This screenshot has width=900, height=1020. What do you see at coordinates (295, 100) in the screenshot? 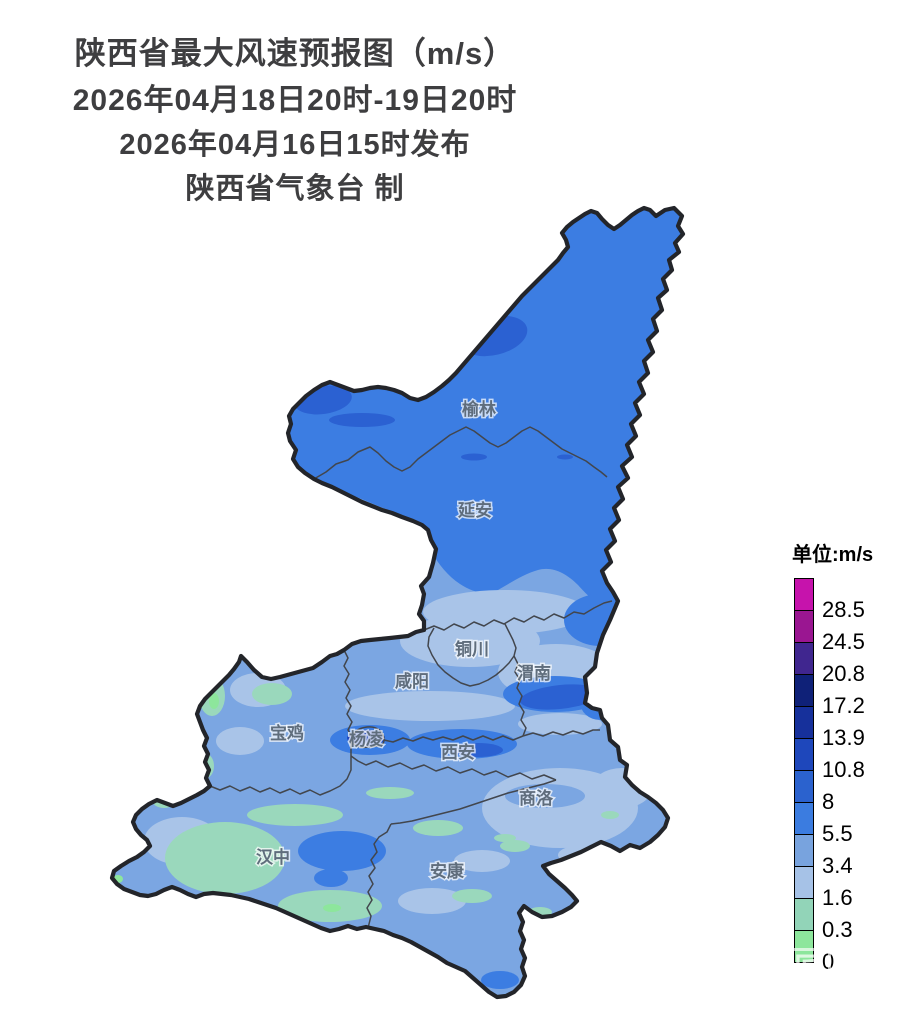
I see `valid-period: 2026年04月18日20时-19日20时` at bounding box center [295, 100].